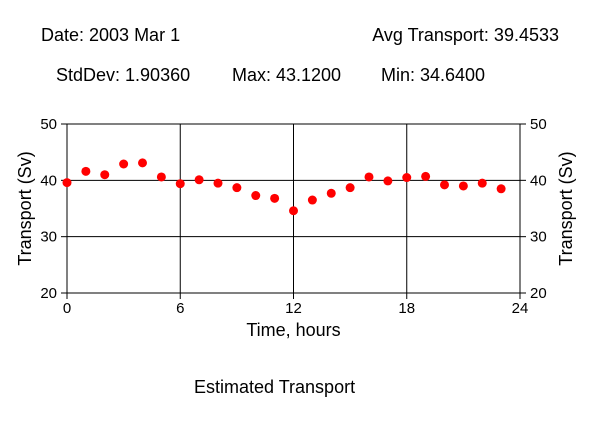 The image size is (596, 422). Describe the element at coordinates (287, 75) in the screenshot. I see `max-label: Max: 43.1200` at that location.